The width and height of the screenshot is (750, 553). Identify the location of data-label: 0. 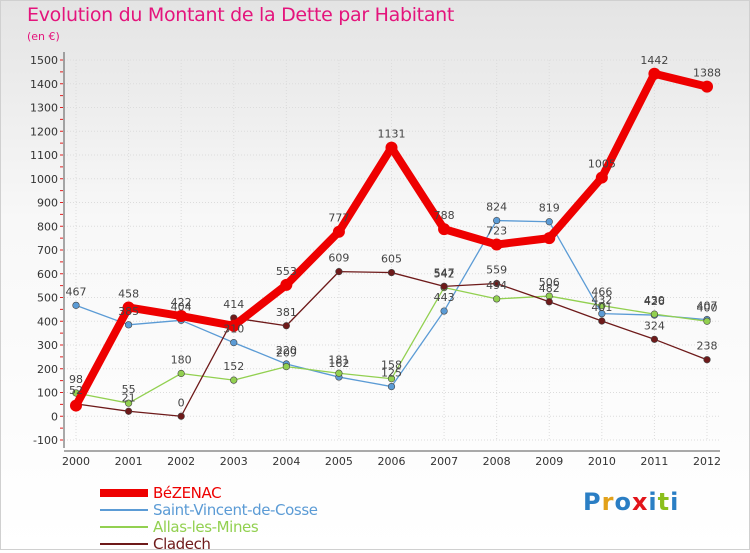
(181, 402).